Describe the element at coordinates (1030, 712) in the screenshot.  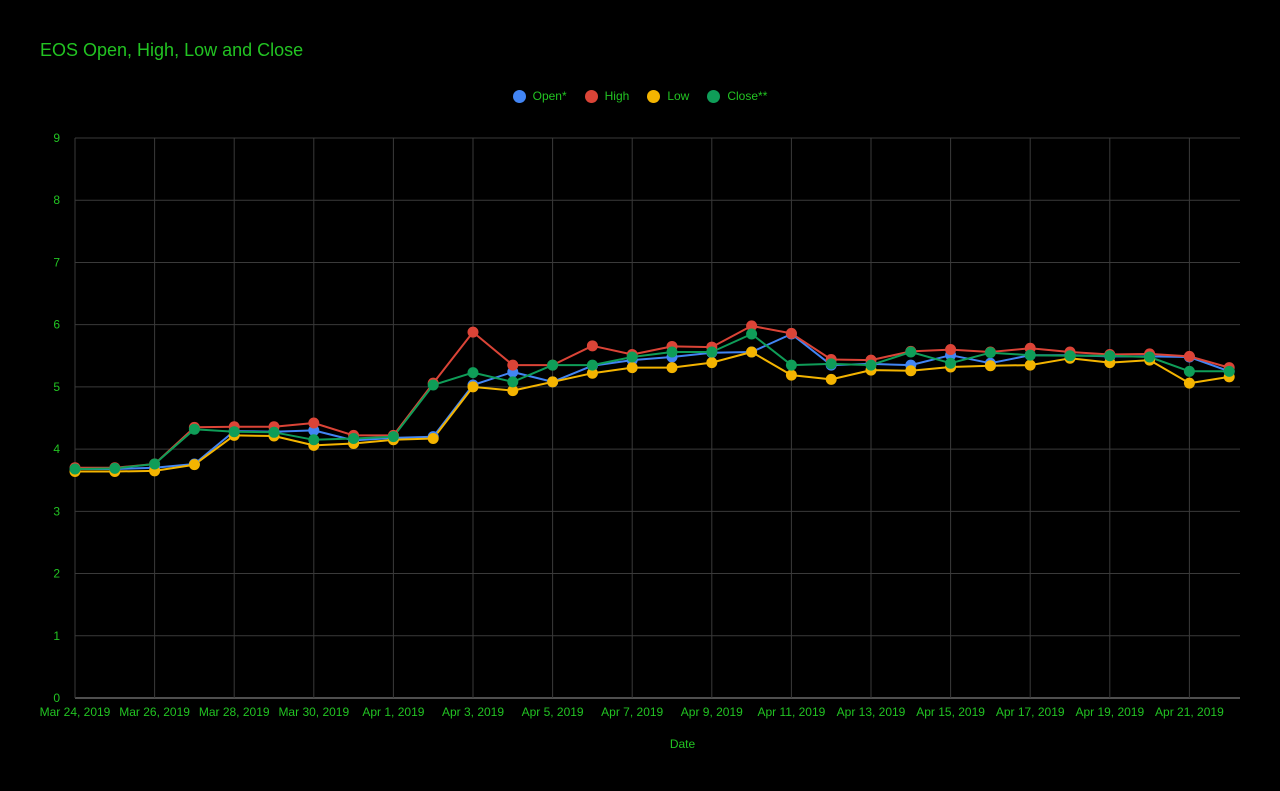
I see `x-tick-label: Apr 17, 2019` at that location.